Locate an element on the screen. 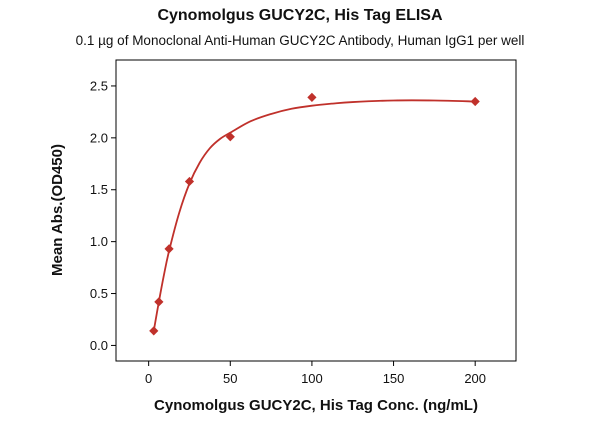  chart-title: Cynomolgus GUCY2C, His Tag ELISA is located at coordinates (300, 15).